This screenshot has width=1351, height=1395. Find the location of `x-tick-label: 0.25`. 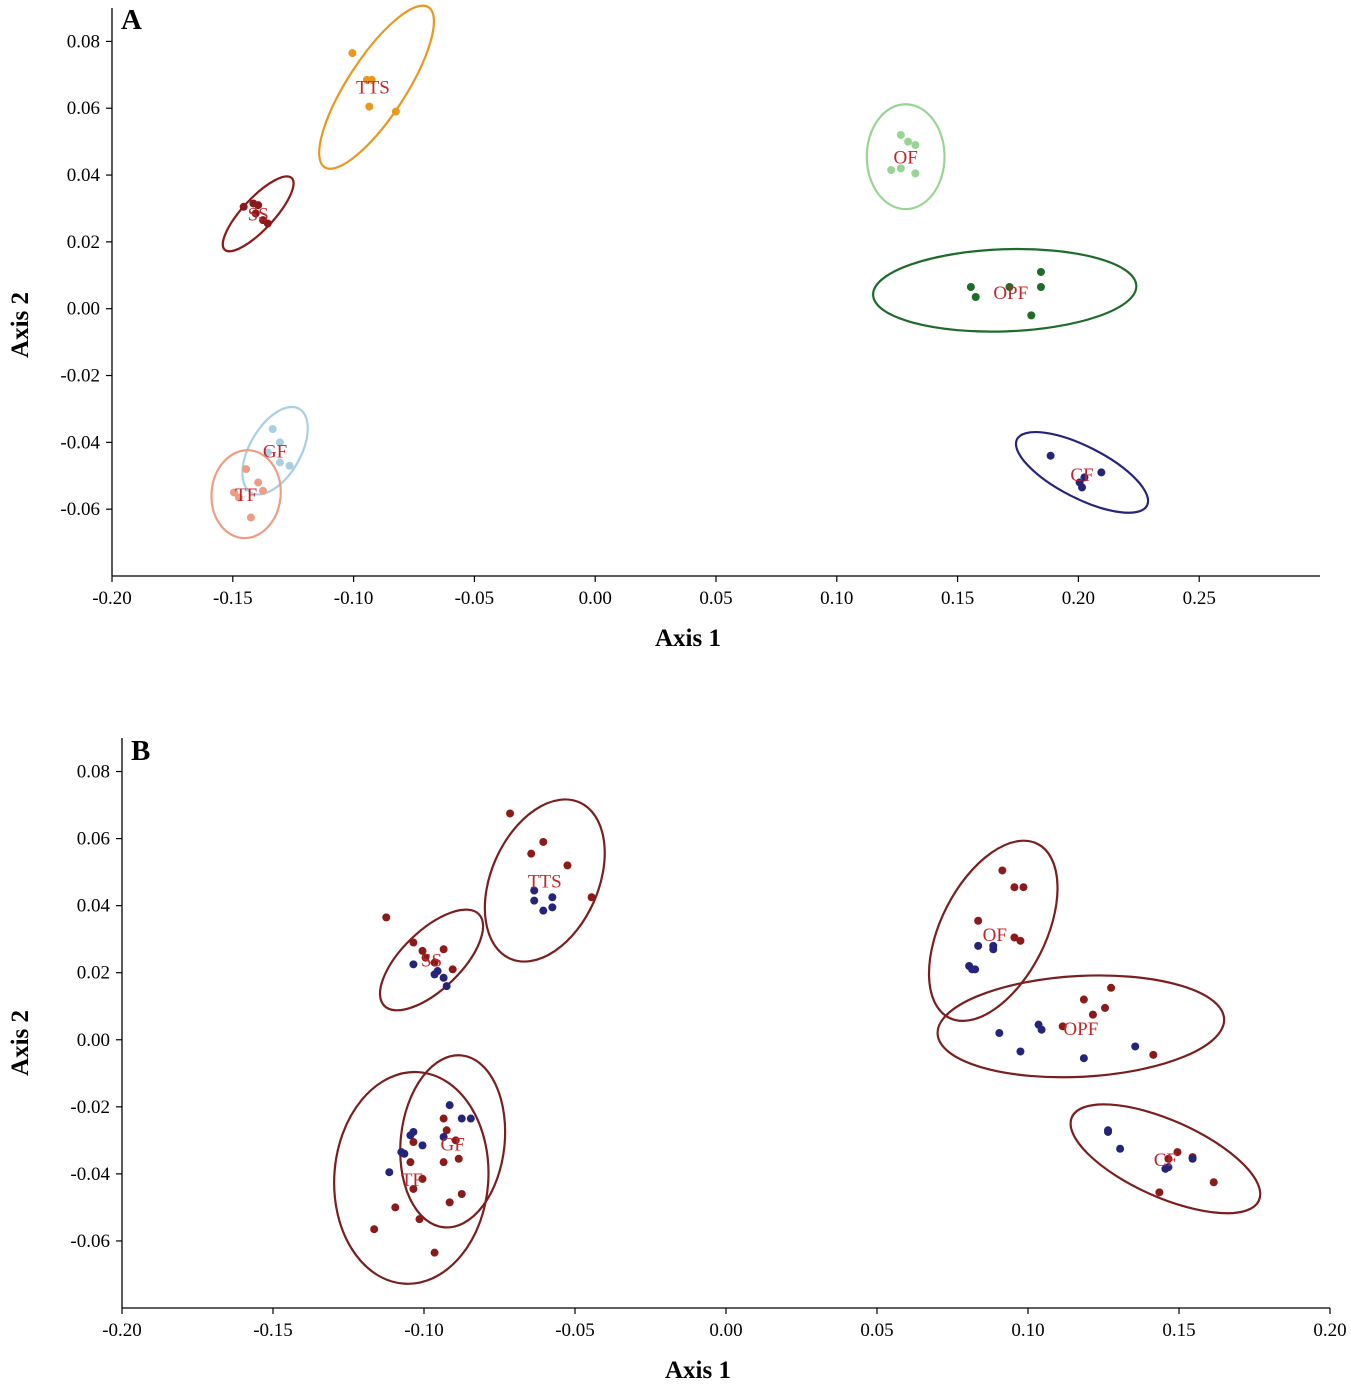

x-tick-label: 0.25 is located at coordinates (1199, 598).